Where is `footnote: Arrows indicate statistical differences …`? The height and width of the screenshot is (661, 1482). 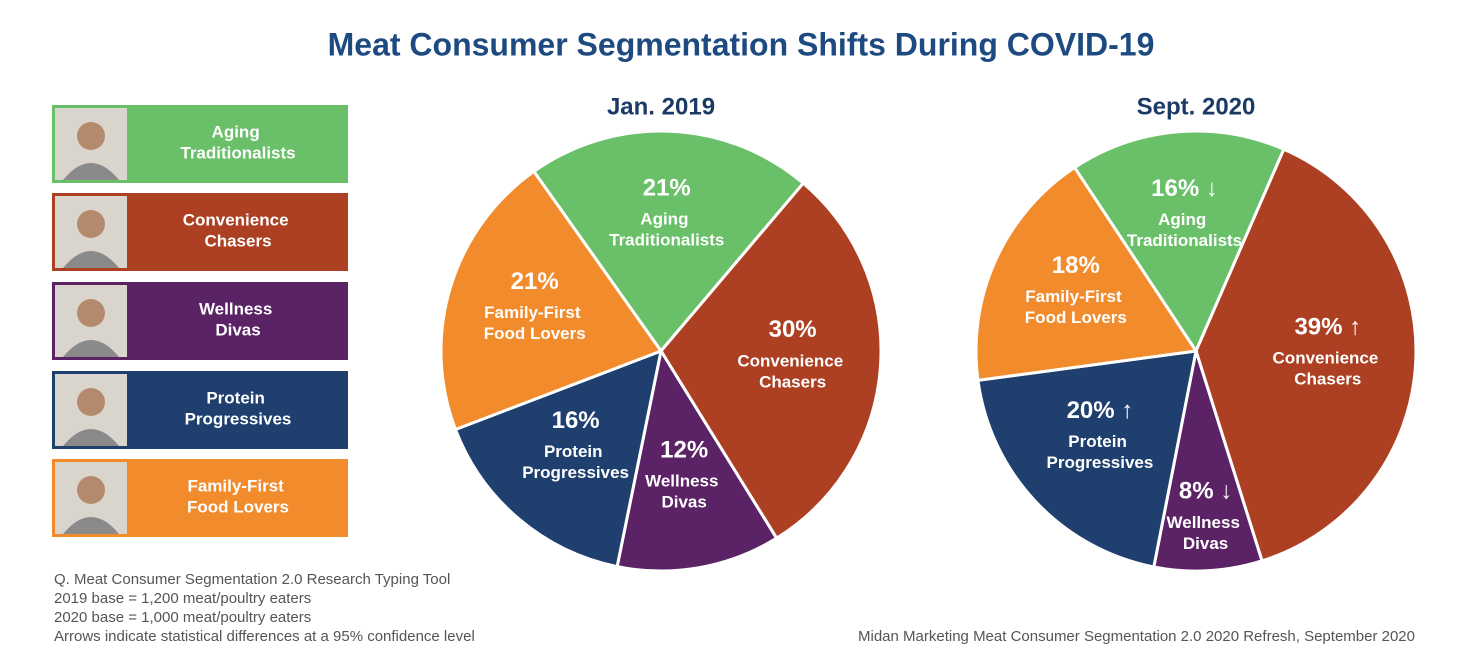
footnote: Arrows indicate statistical differences … is located at coordinates (264, 636).